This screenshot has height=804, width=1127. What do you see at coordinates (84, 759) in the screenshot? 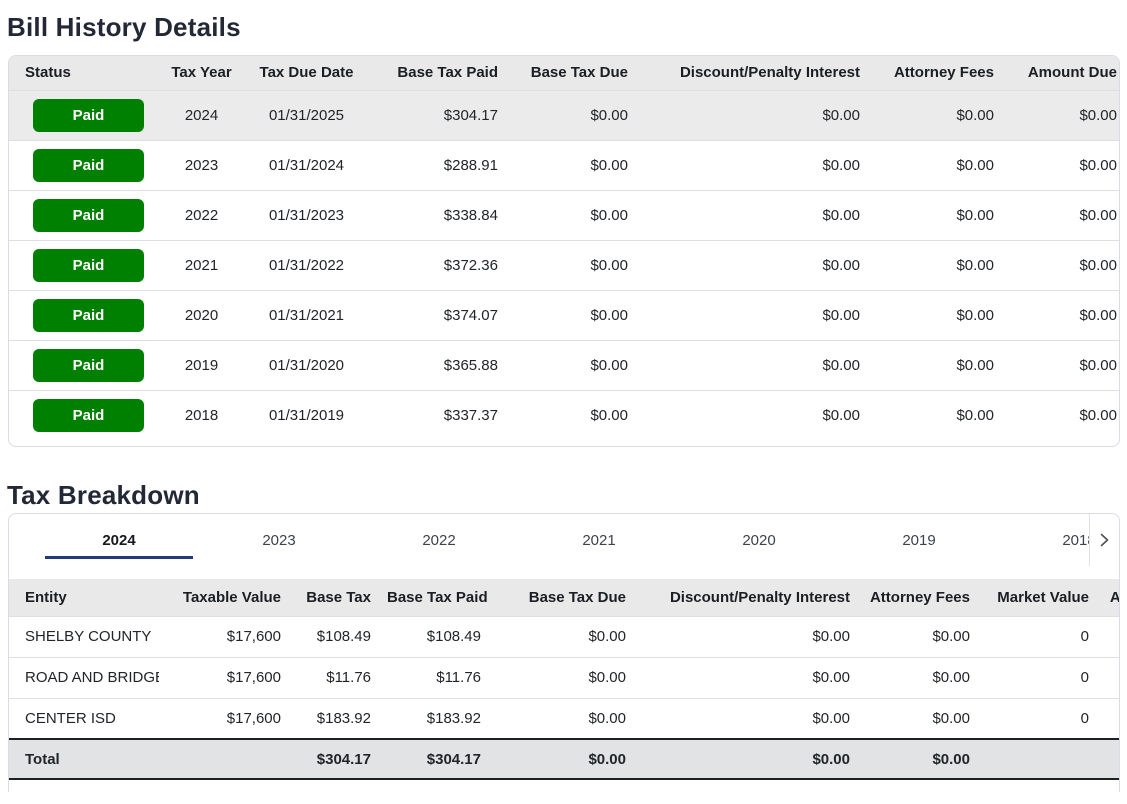
I see `total-label-cell: Total` at bounding box center [84, 759].